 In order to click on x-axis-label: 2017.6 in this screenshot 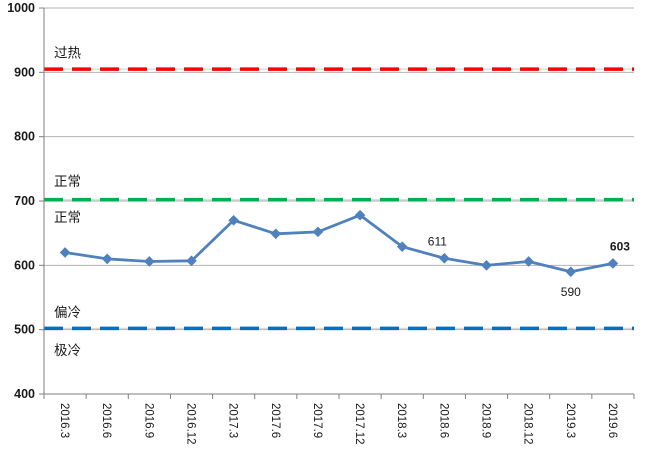, I will do `click(275, 420)`.